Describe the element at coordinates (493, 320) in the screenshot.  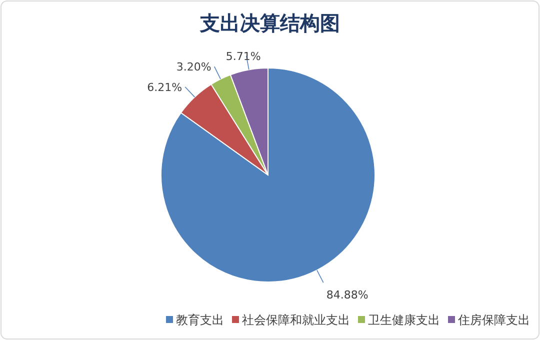
I see `legend-label: 住房保障支出` at that location.